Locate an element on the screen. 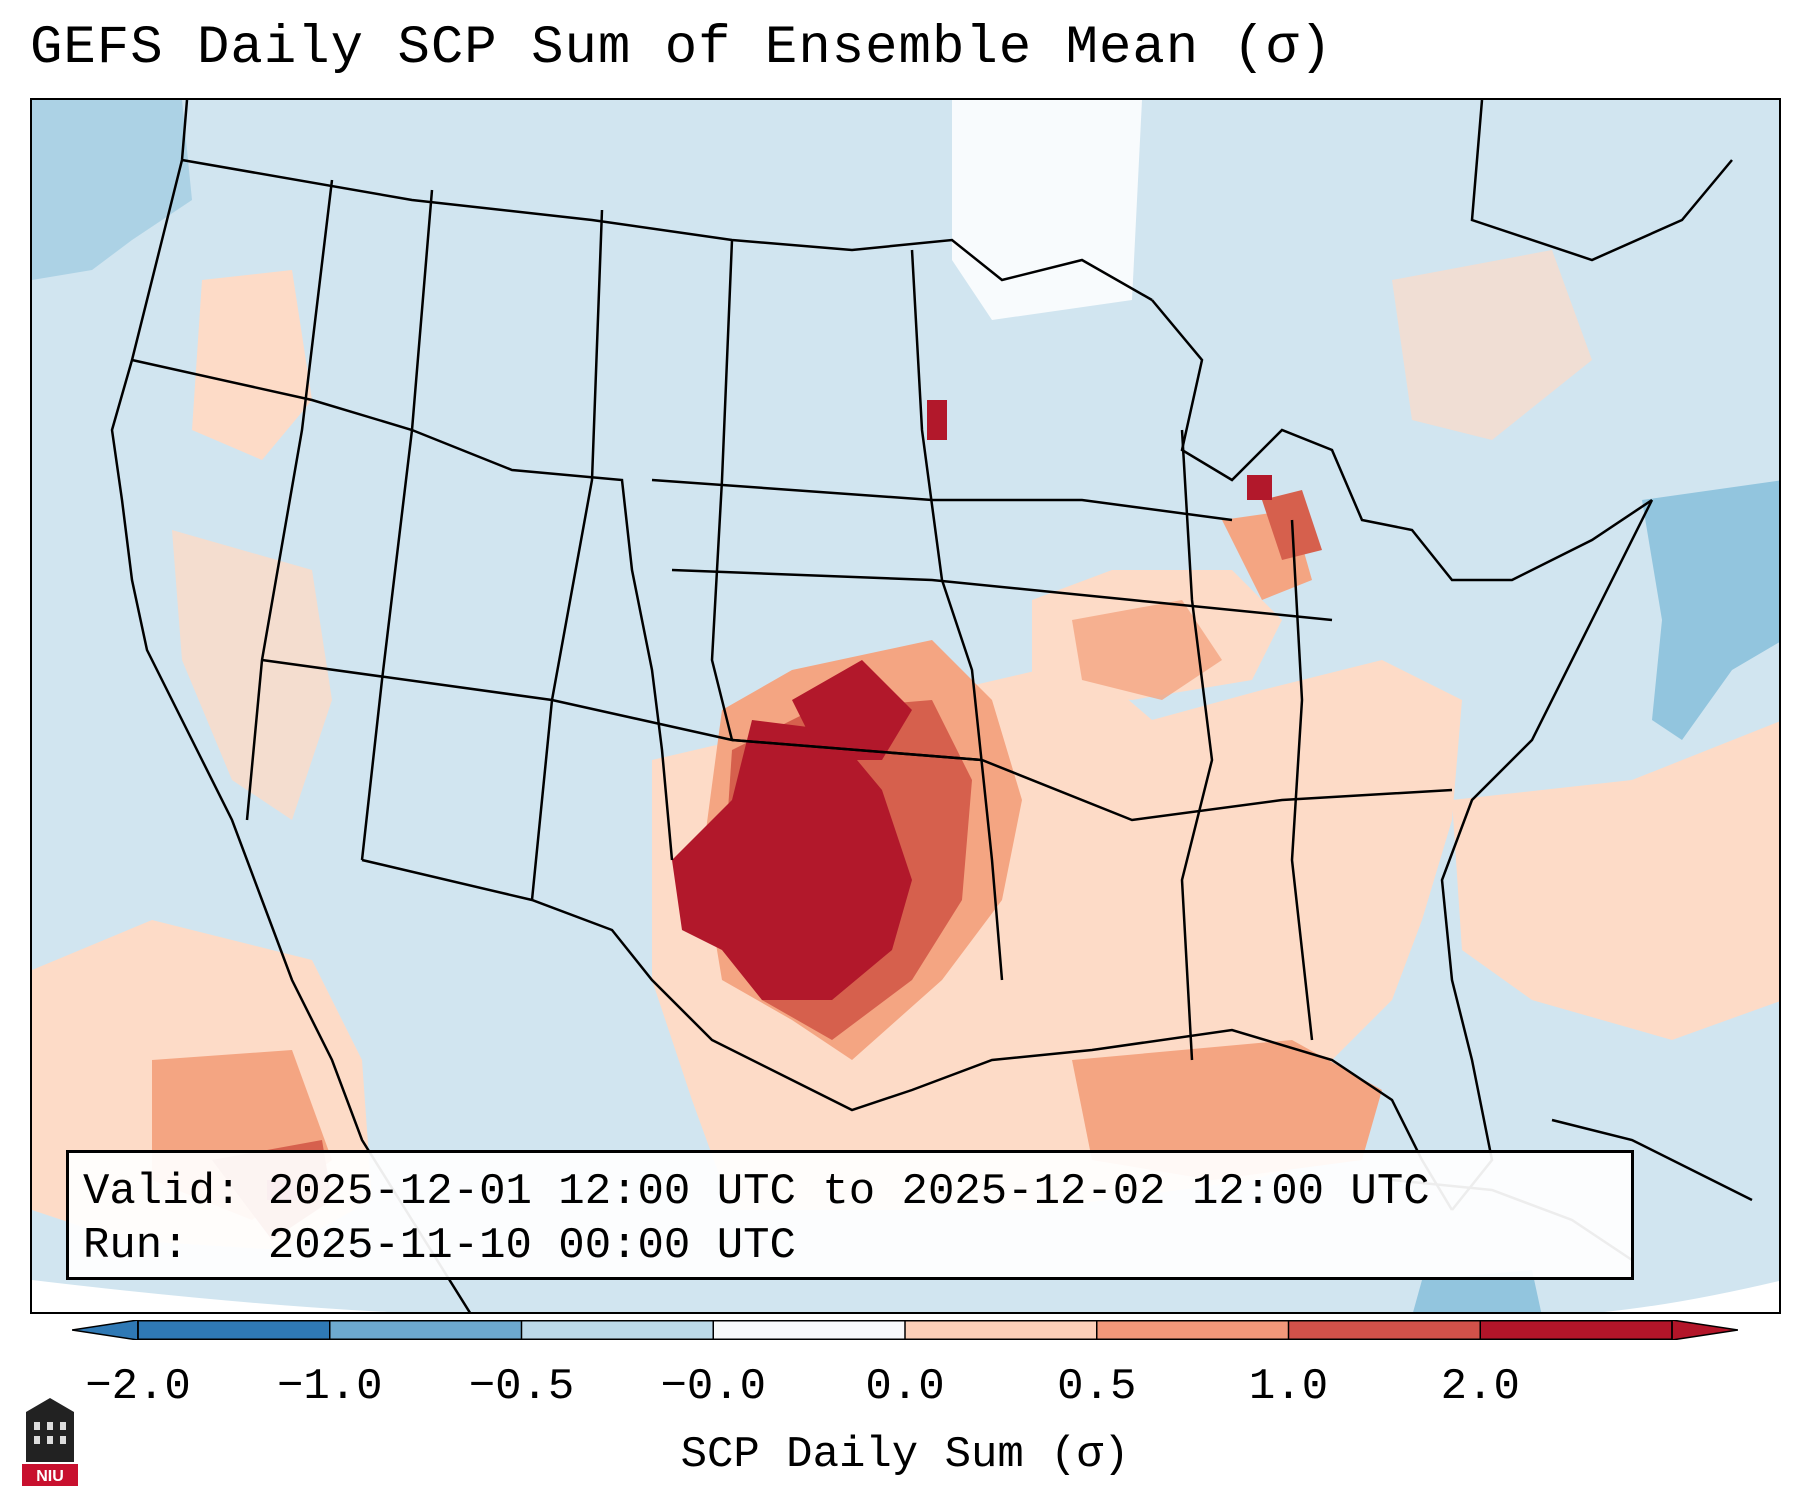 The width and height of the screenshot is (1803, 1506). atlantic-coastline is located at coordinates (1547, 855).